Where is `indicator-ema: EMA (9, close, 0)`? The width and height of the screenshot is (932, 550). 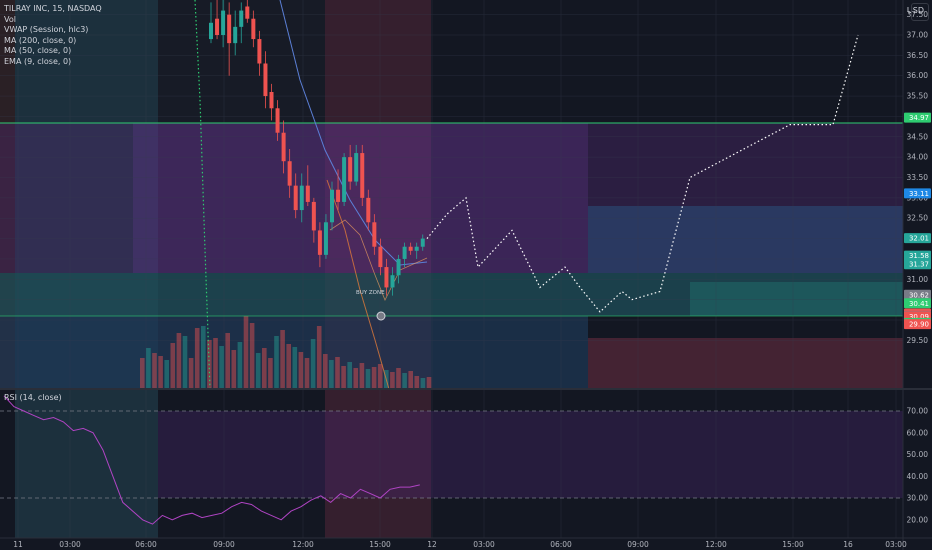 indicator-ema: EMA (9, close, 0) is located at coordinates (38, 61).